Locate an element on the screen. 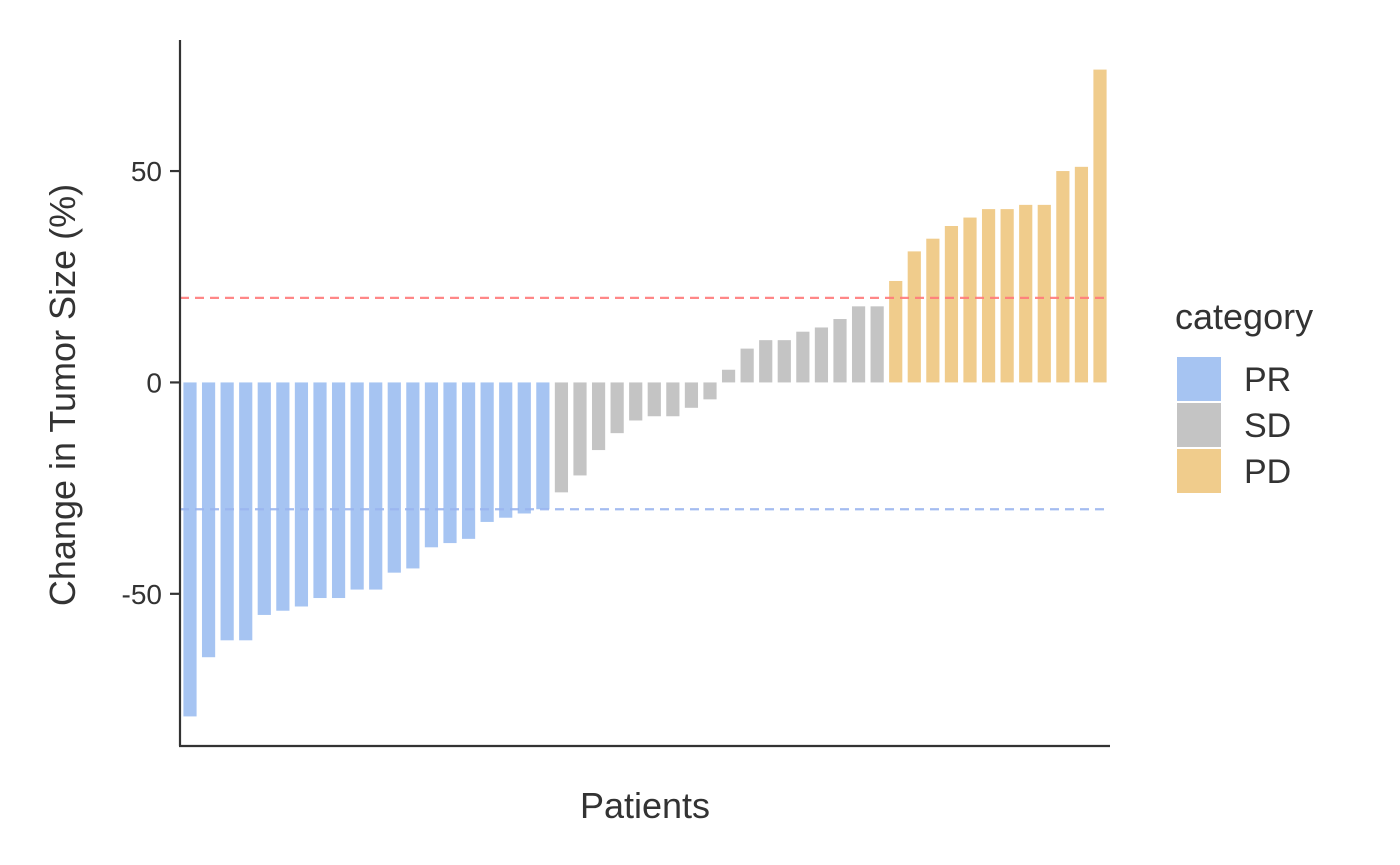 The width and height of the screenshot is (1400, 865). y-axis-ticks: -50 0 50 is located at coordinates (151, 383).